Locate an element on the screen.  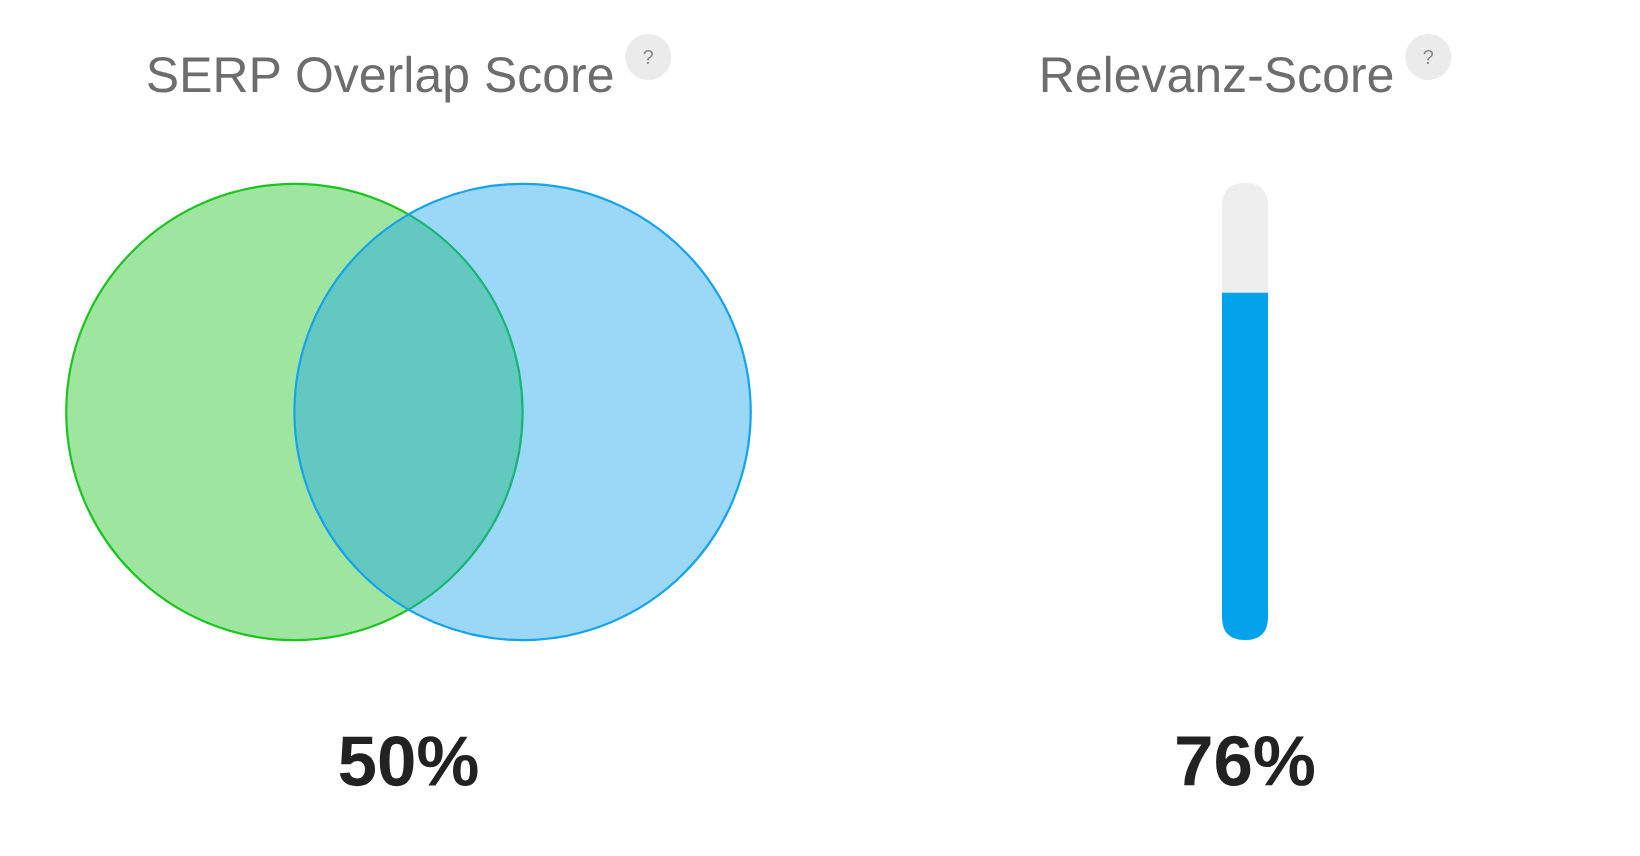
chart-title: Relevanz-Score is located at coordinates (1217, 74).